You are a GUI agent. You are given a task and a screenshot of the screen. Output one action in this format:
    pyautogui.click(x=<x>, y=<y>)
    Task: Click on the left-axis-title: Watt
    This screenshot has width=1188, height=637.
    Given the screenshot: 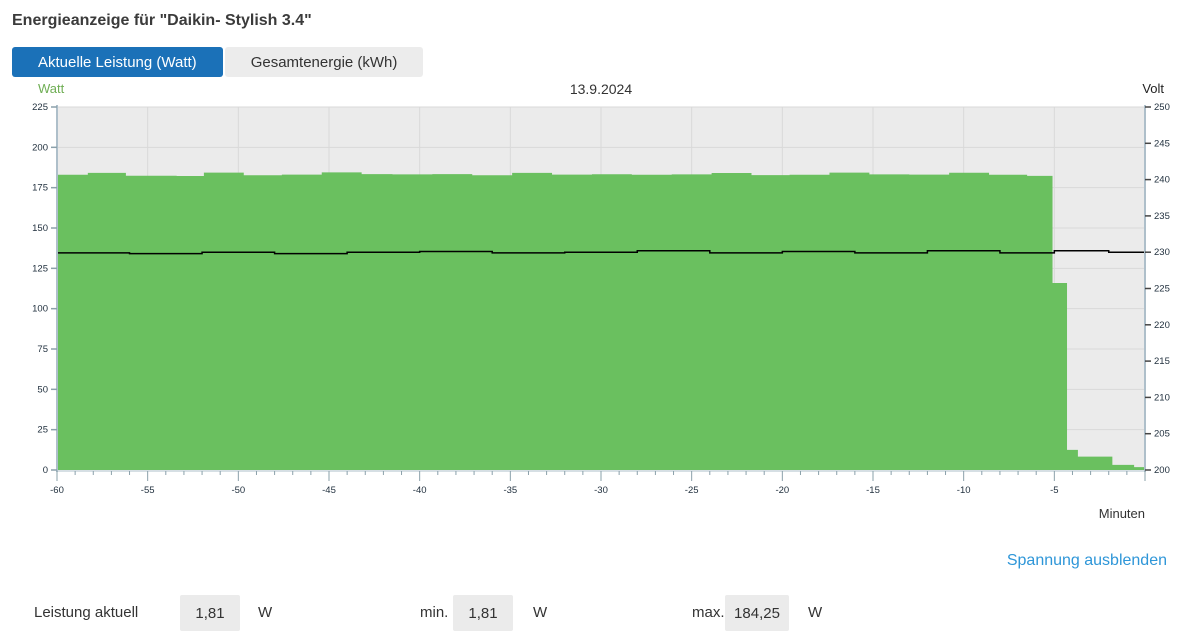 What is the action you would take?
    pyautogui.click(x=51, y=88)
    